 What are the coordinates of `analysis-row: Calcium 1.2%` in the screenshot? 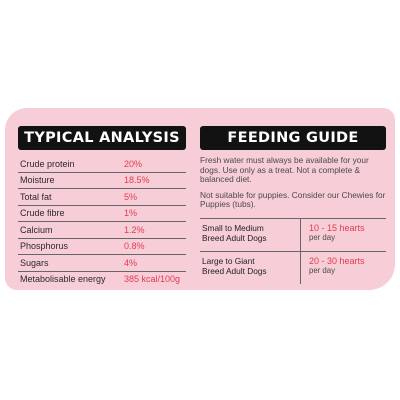 It's located at (102, 230).